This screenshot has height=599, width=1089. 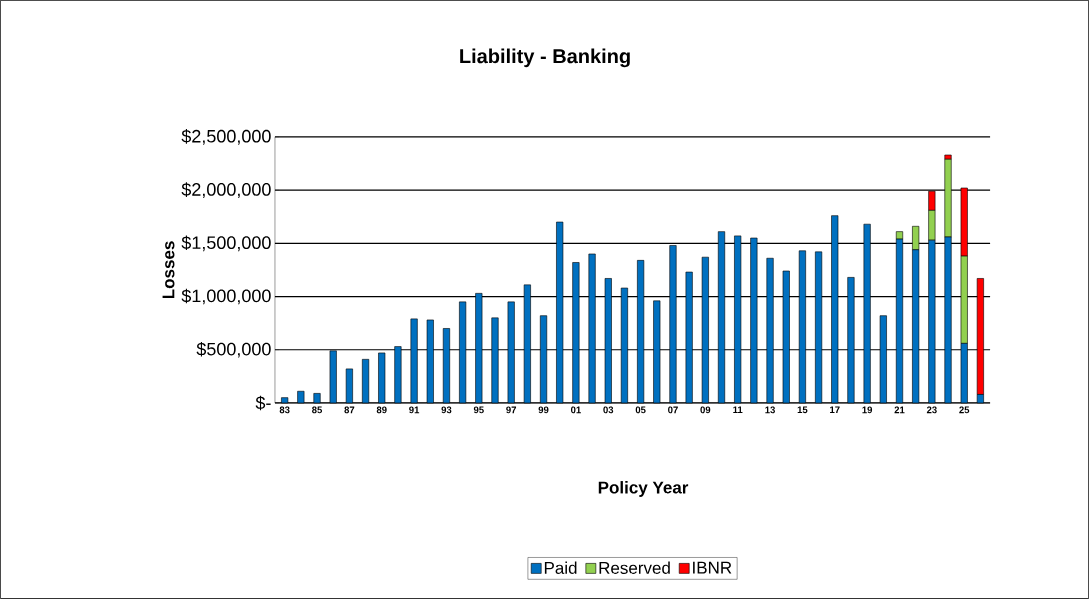 I want to click on x-tick-label: 89, so click(x=381, y=410).